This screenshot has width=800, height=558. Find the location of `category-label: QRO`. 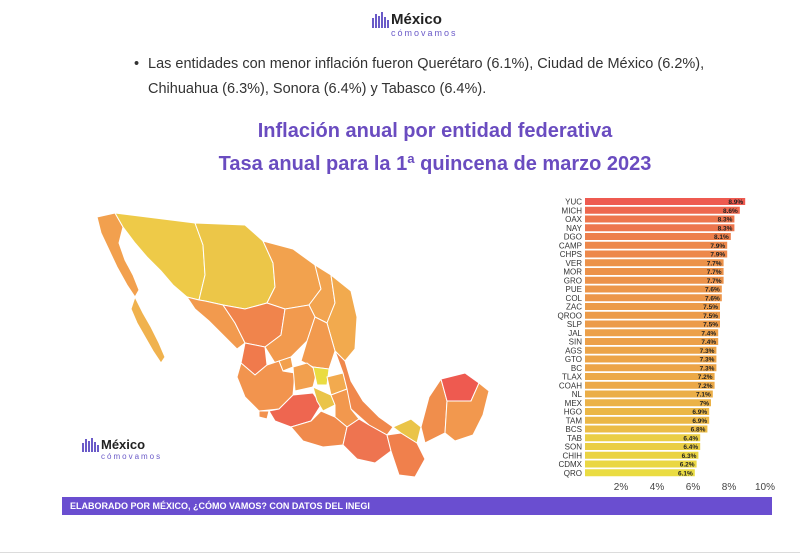

category-label: QRO is located at coordinates (573, 473).